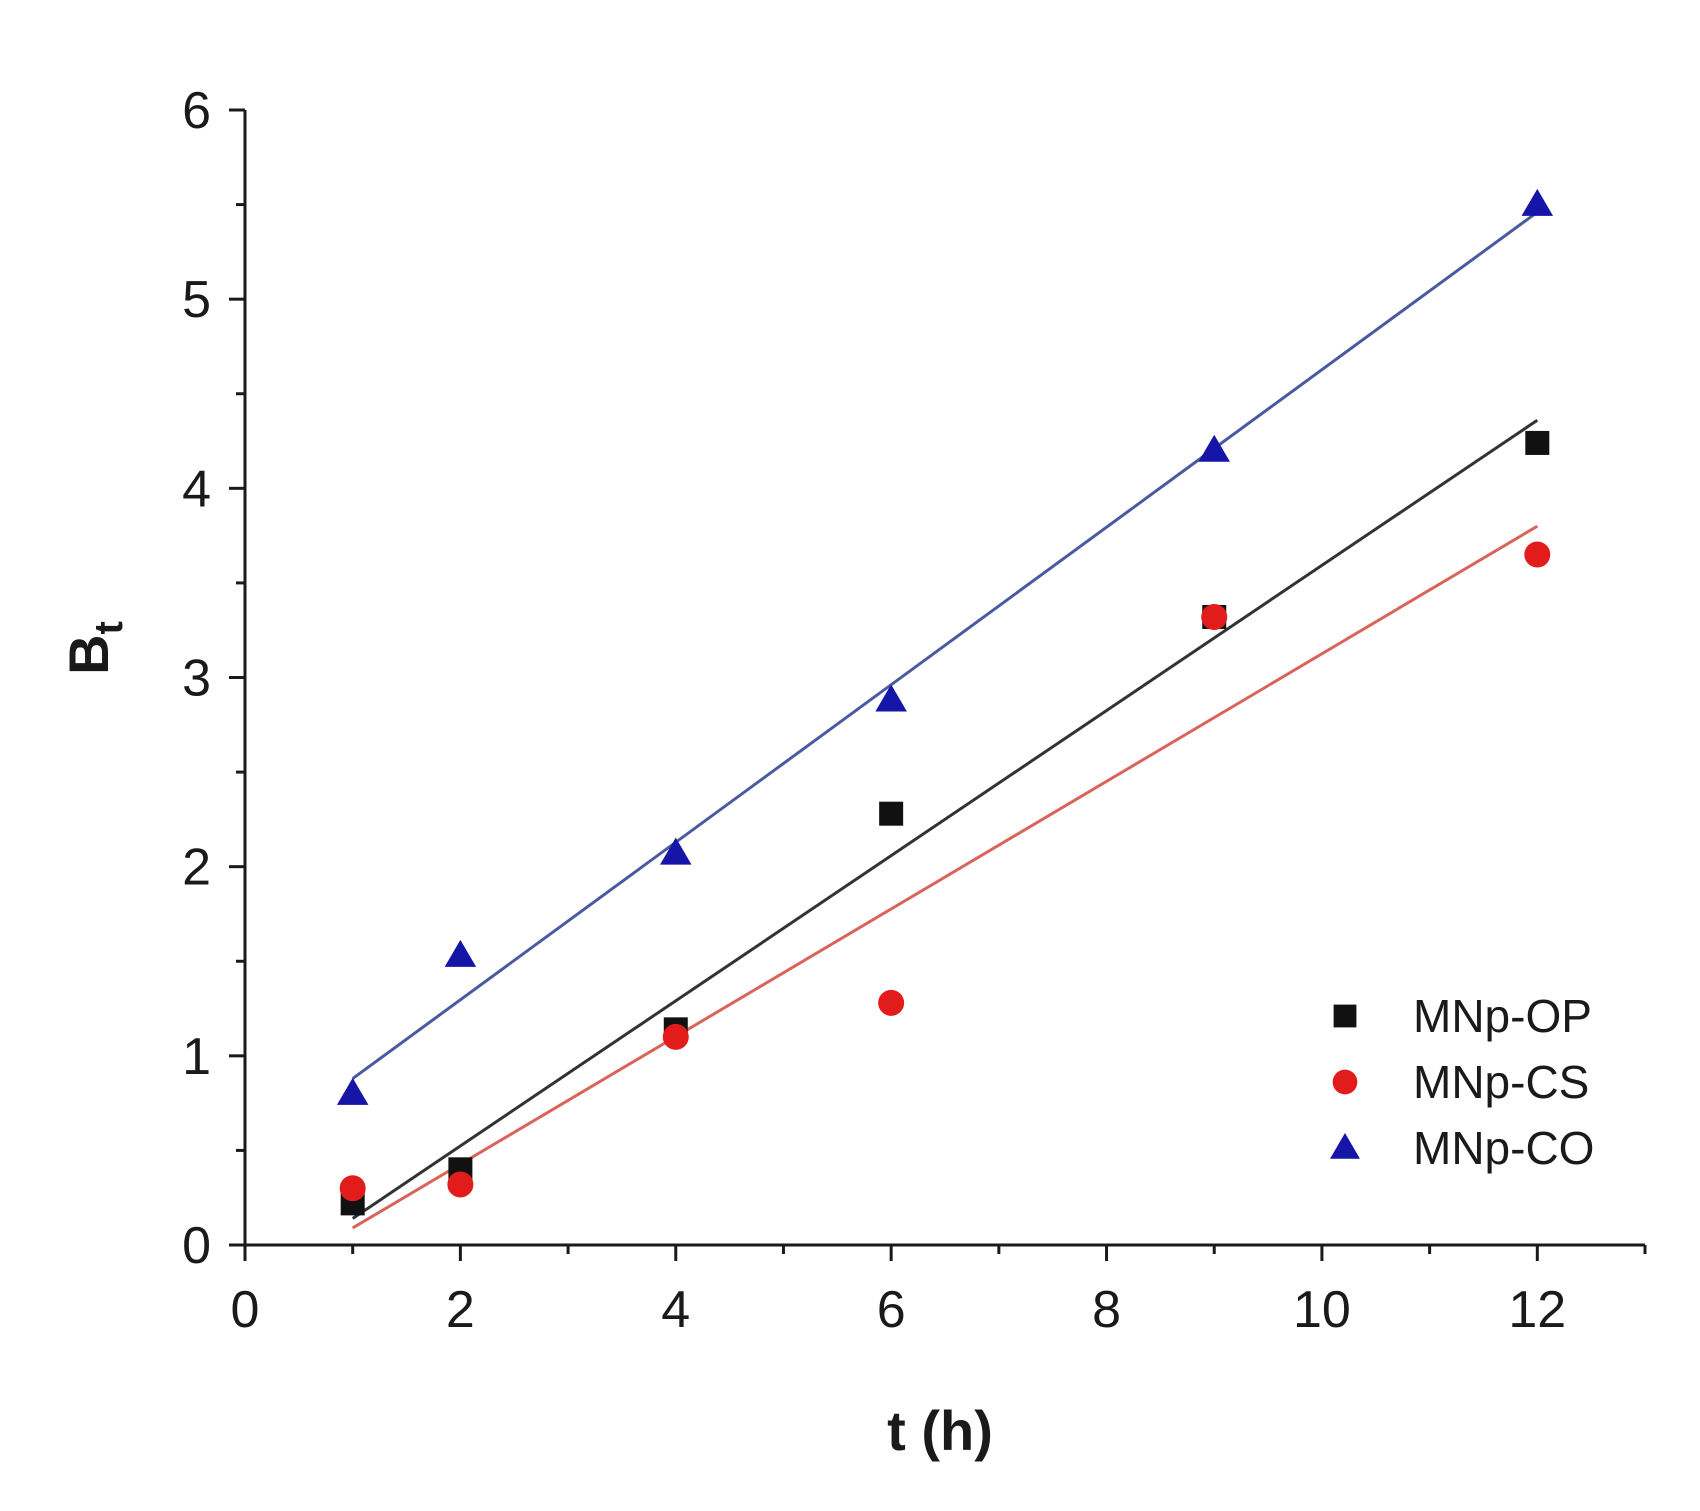  What do you see at coordinates (109, 627) in the screenshot?
I see `y-axis-title-subscript: t` at bounding box center [109, 627].